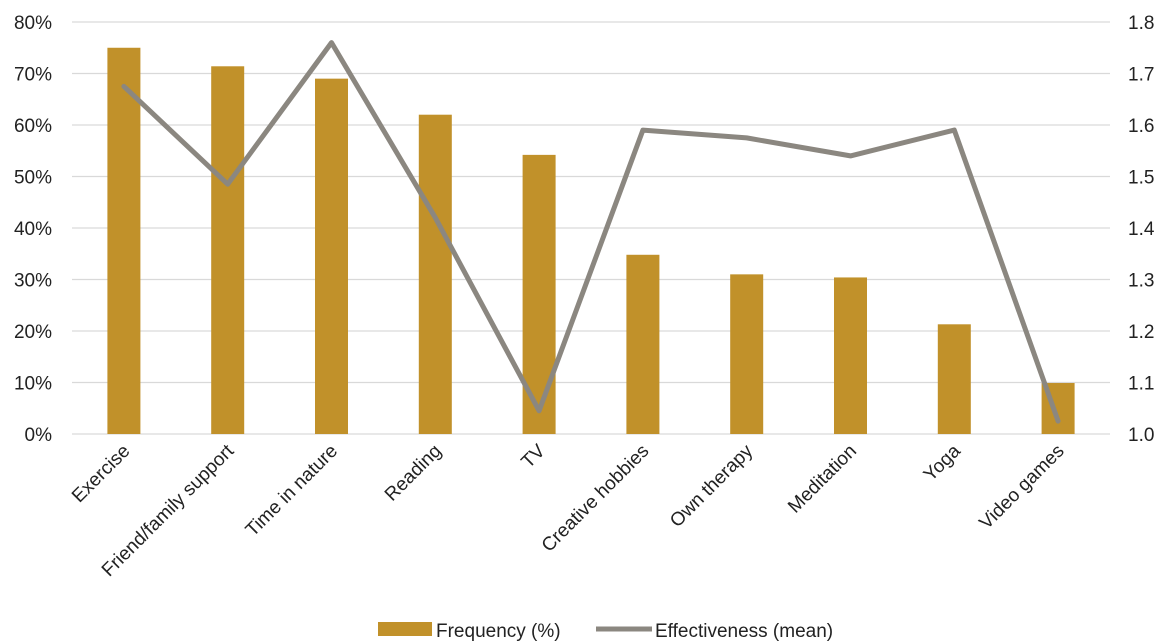  Describe the element at coordinates (101, 474) in the screenshot. I see `x-category-label: Exercise` at that location.